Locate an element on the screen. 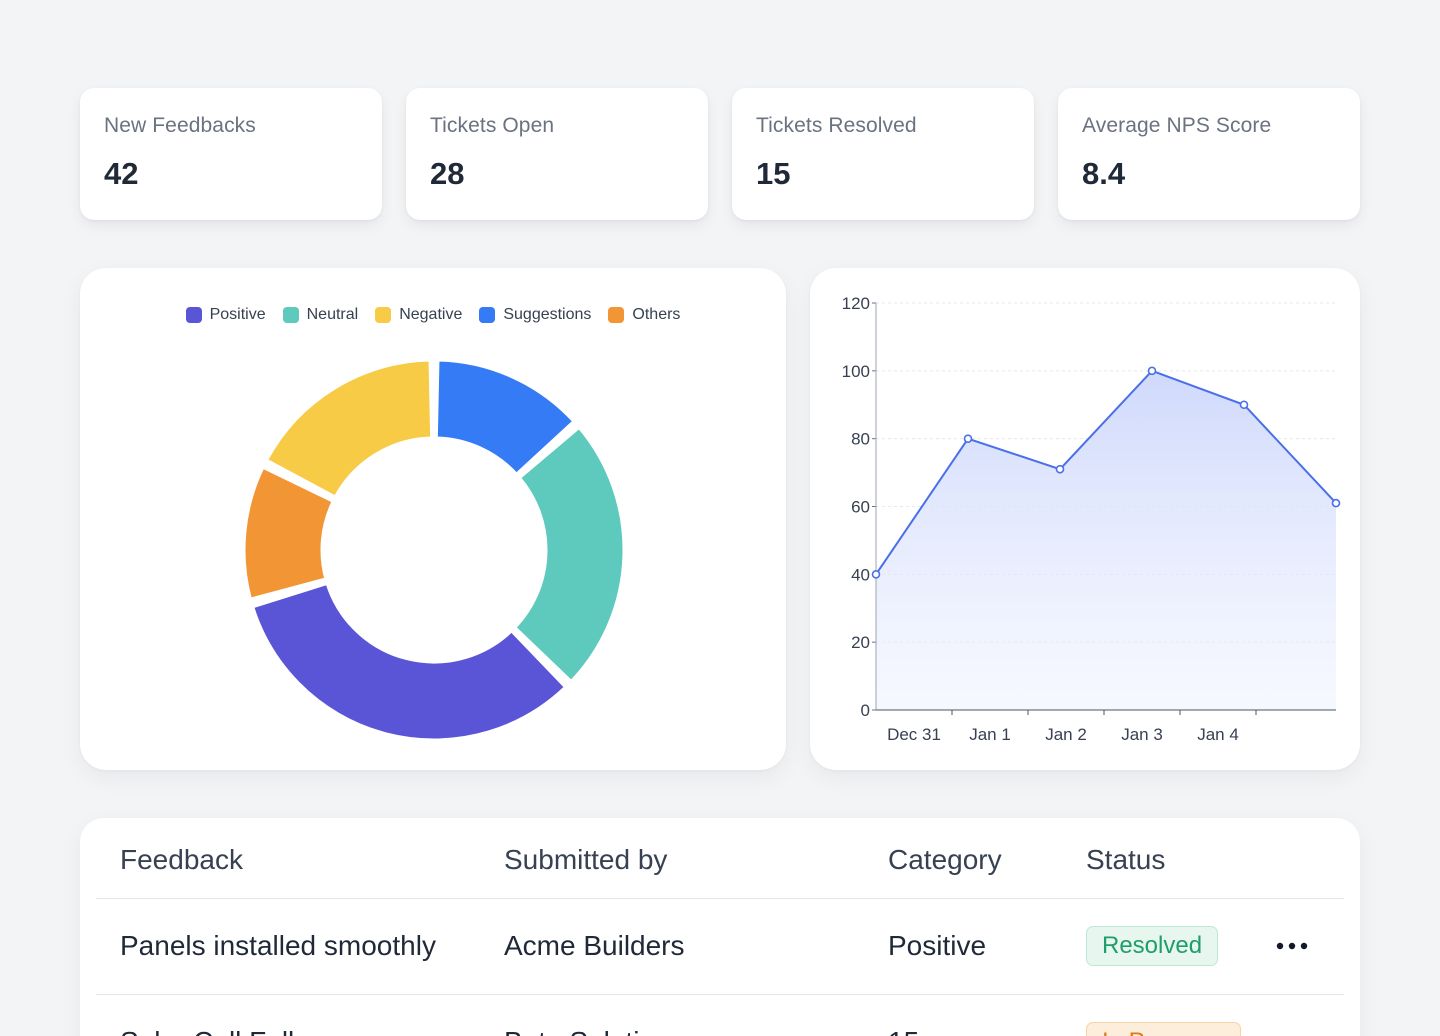  legend-label: Others is located at coordinates (656, 314).